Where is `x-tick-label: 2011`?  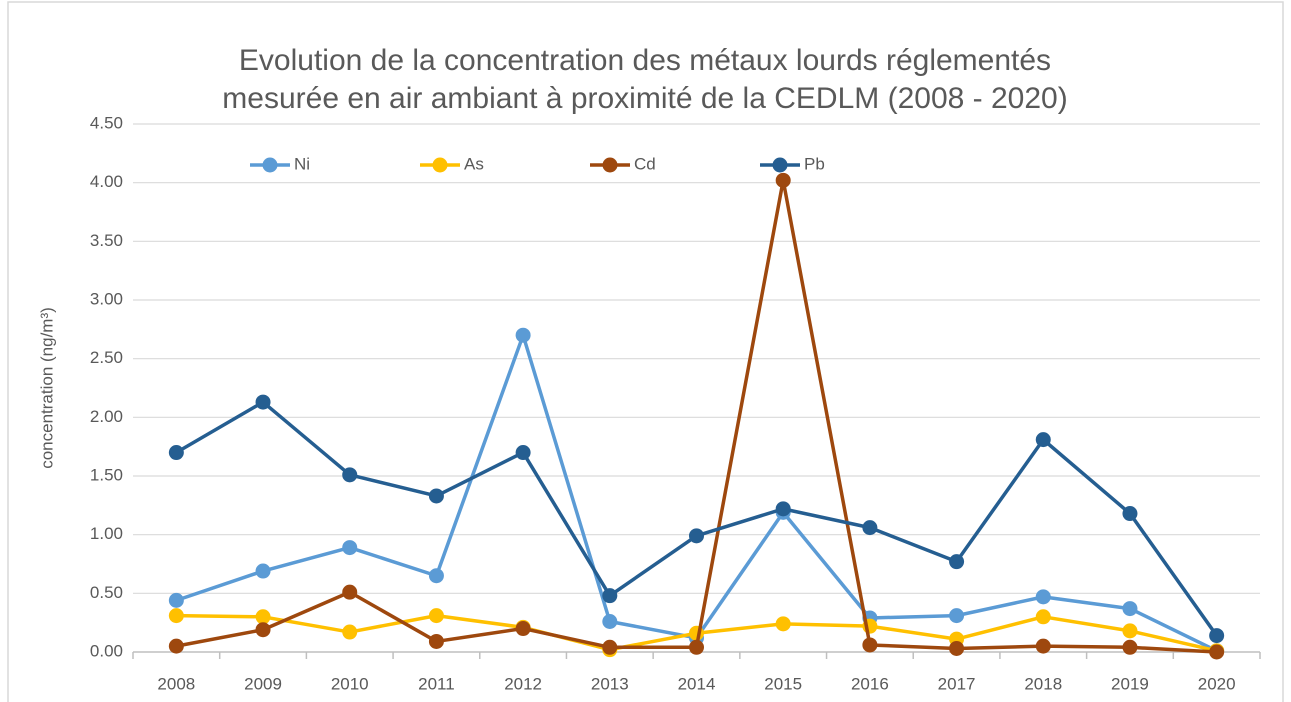
x-tick-label: 2011 is located at coordinates (436, 683).